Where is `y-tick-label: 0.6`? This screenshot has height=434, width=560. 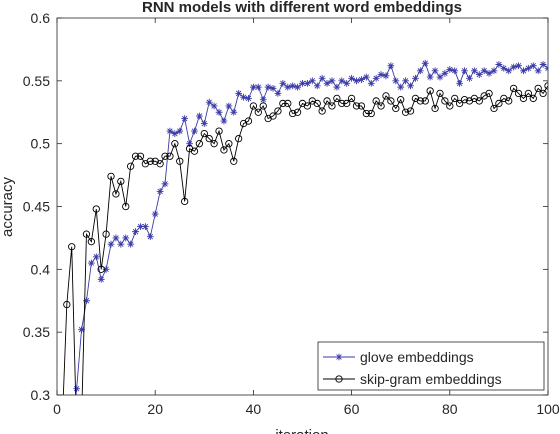
y-tick-label: 0.6 is located at coordinates (41, 18).